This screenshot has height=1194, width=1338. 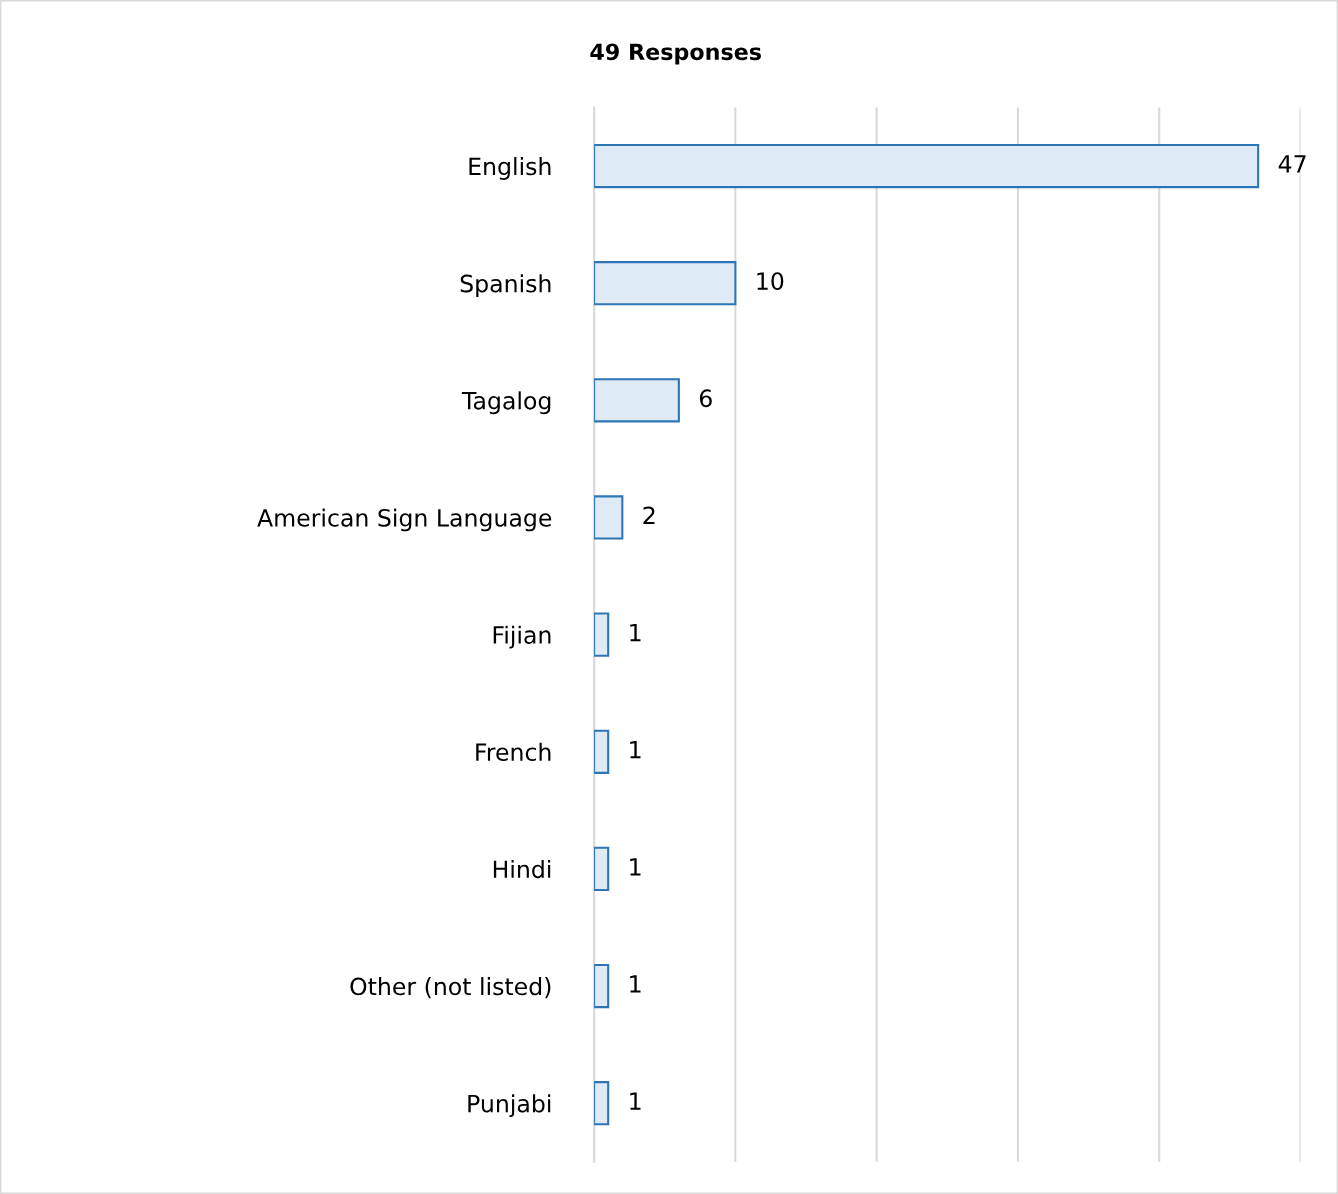 What do you see at coordinates (509, 1106) in the screenshot?
I see `y-tick-label: Punjabi` at bounding box center [509, 1106].